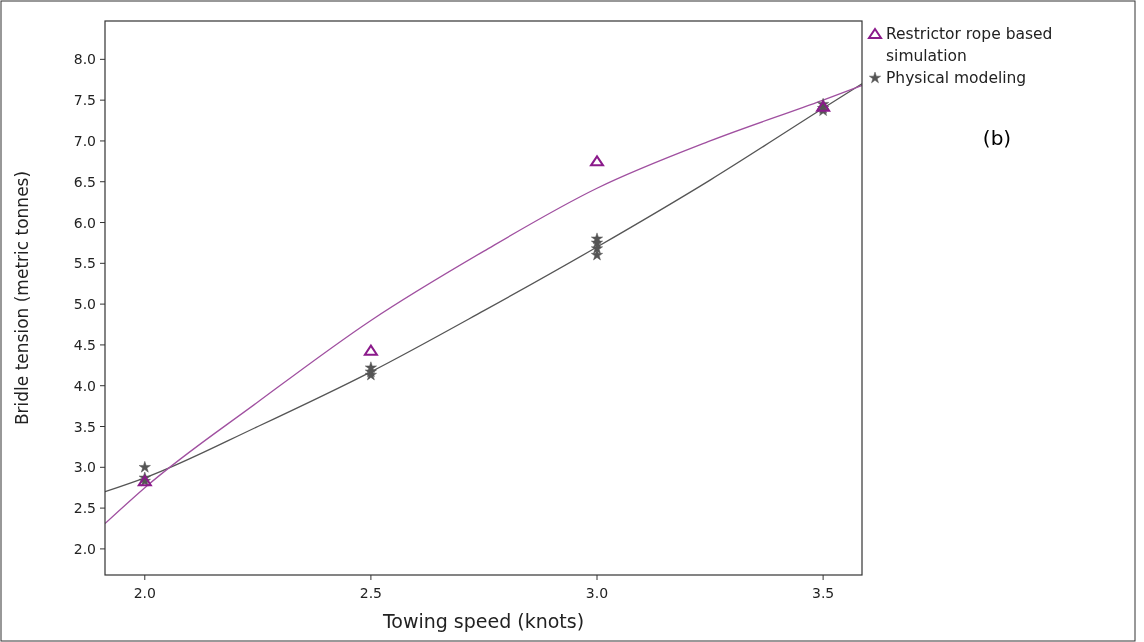  Describe the element at coordinates (84, 344) in the screenshot. I see `y-tick-label: 4.5` at that location.